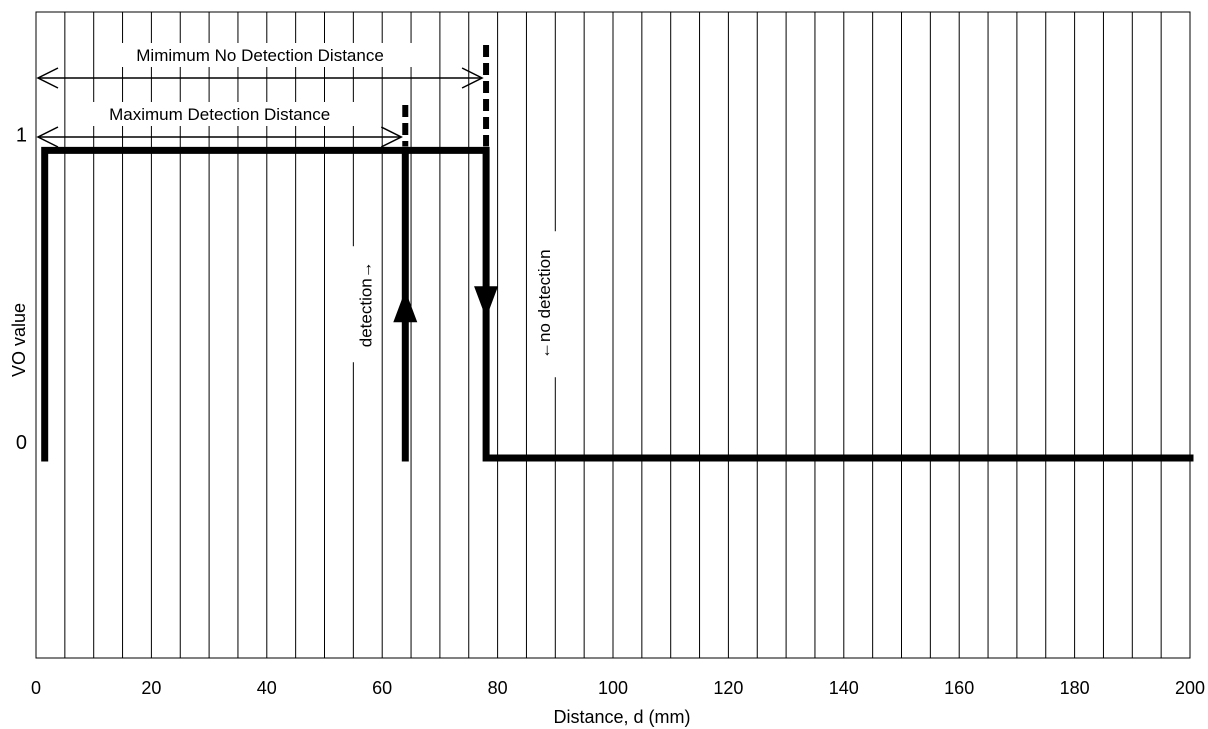  I want to click on x-tick-label: 0, so click(36, 688).